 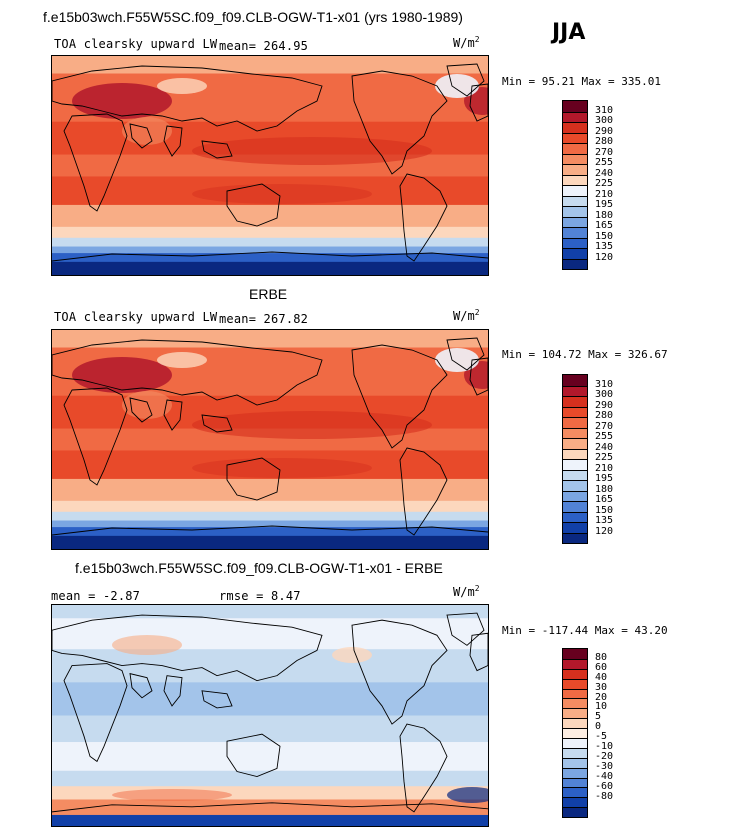 What do you see at coordinates (598, 717) in the screenshot?
I see `colorbar-tick-label: 5` at bounding box center [598, 717].